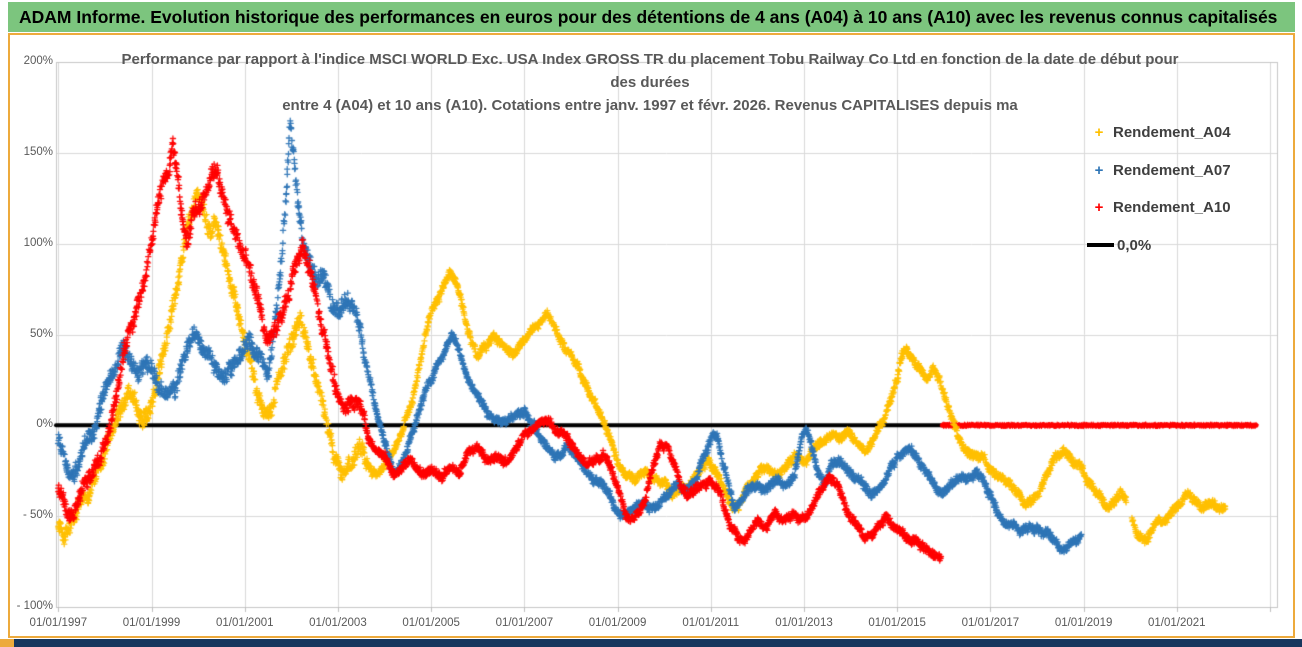 The height and width of the screenshot is (647, 1302). Describe the element at coordinates (524, 623) in the screenshot. I see `x-axis-tick-label: 01/01/2007` at that location.